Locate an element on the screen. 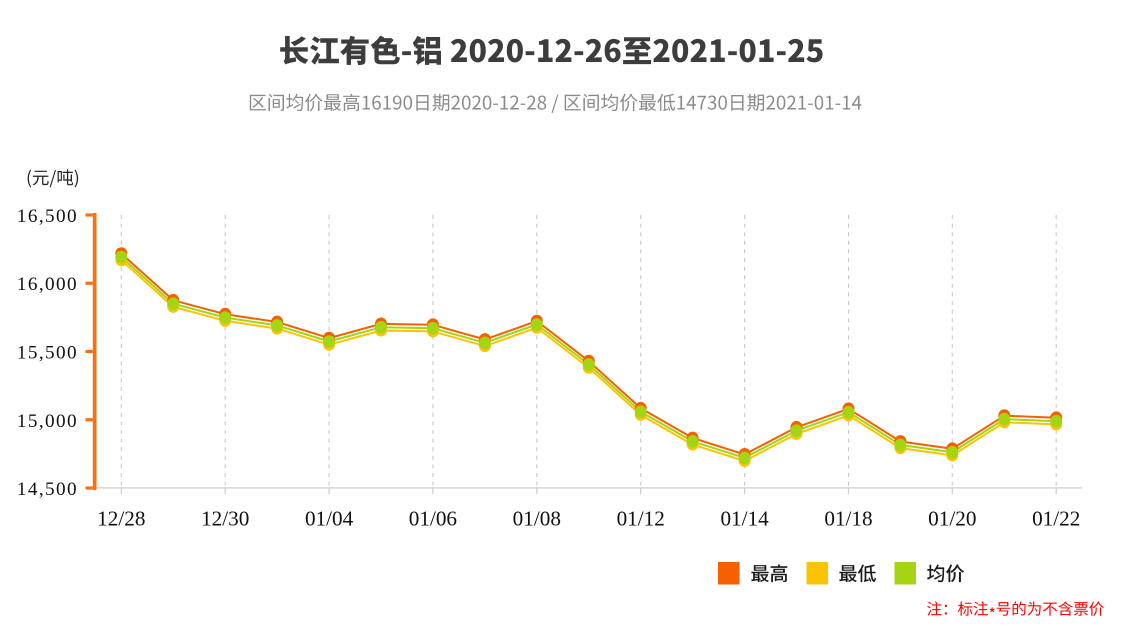  svg-text: 14,500 is located at coordinates (47, 489).